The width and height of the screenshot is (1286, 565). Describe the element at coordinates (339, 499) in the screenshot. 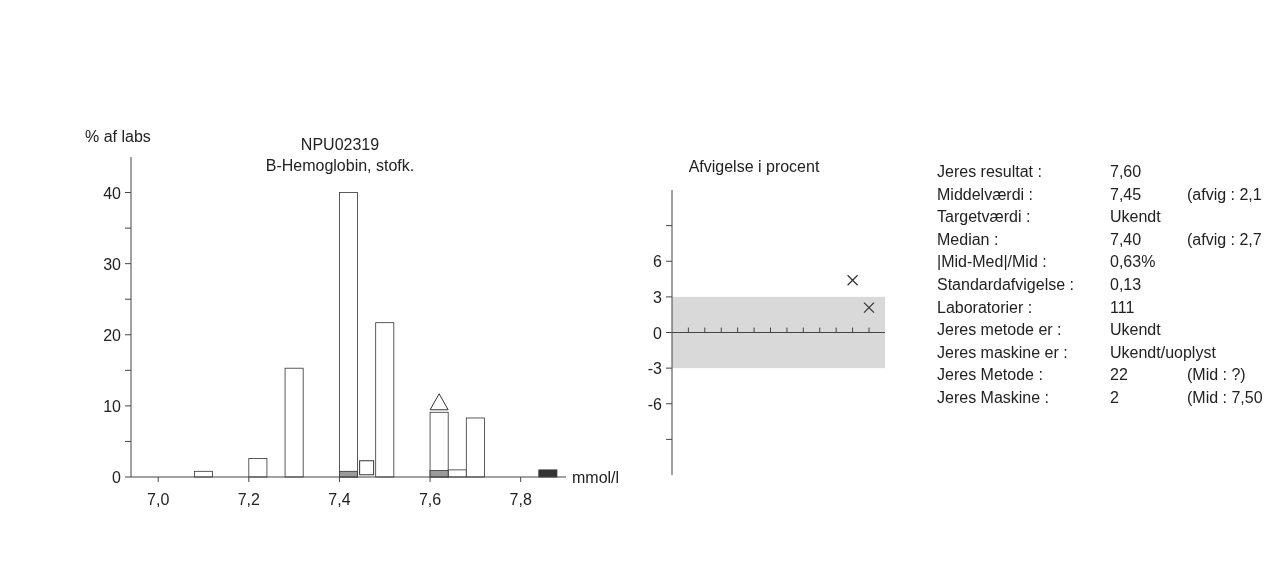

I see `x-tick-label: 7,4` at that location.